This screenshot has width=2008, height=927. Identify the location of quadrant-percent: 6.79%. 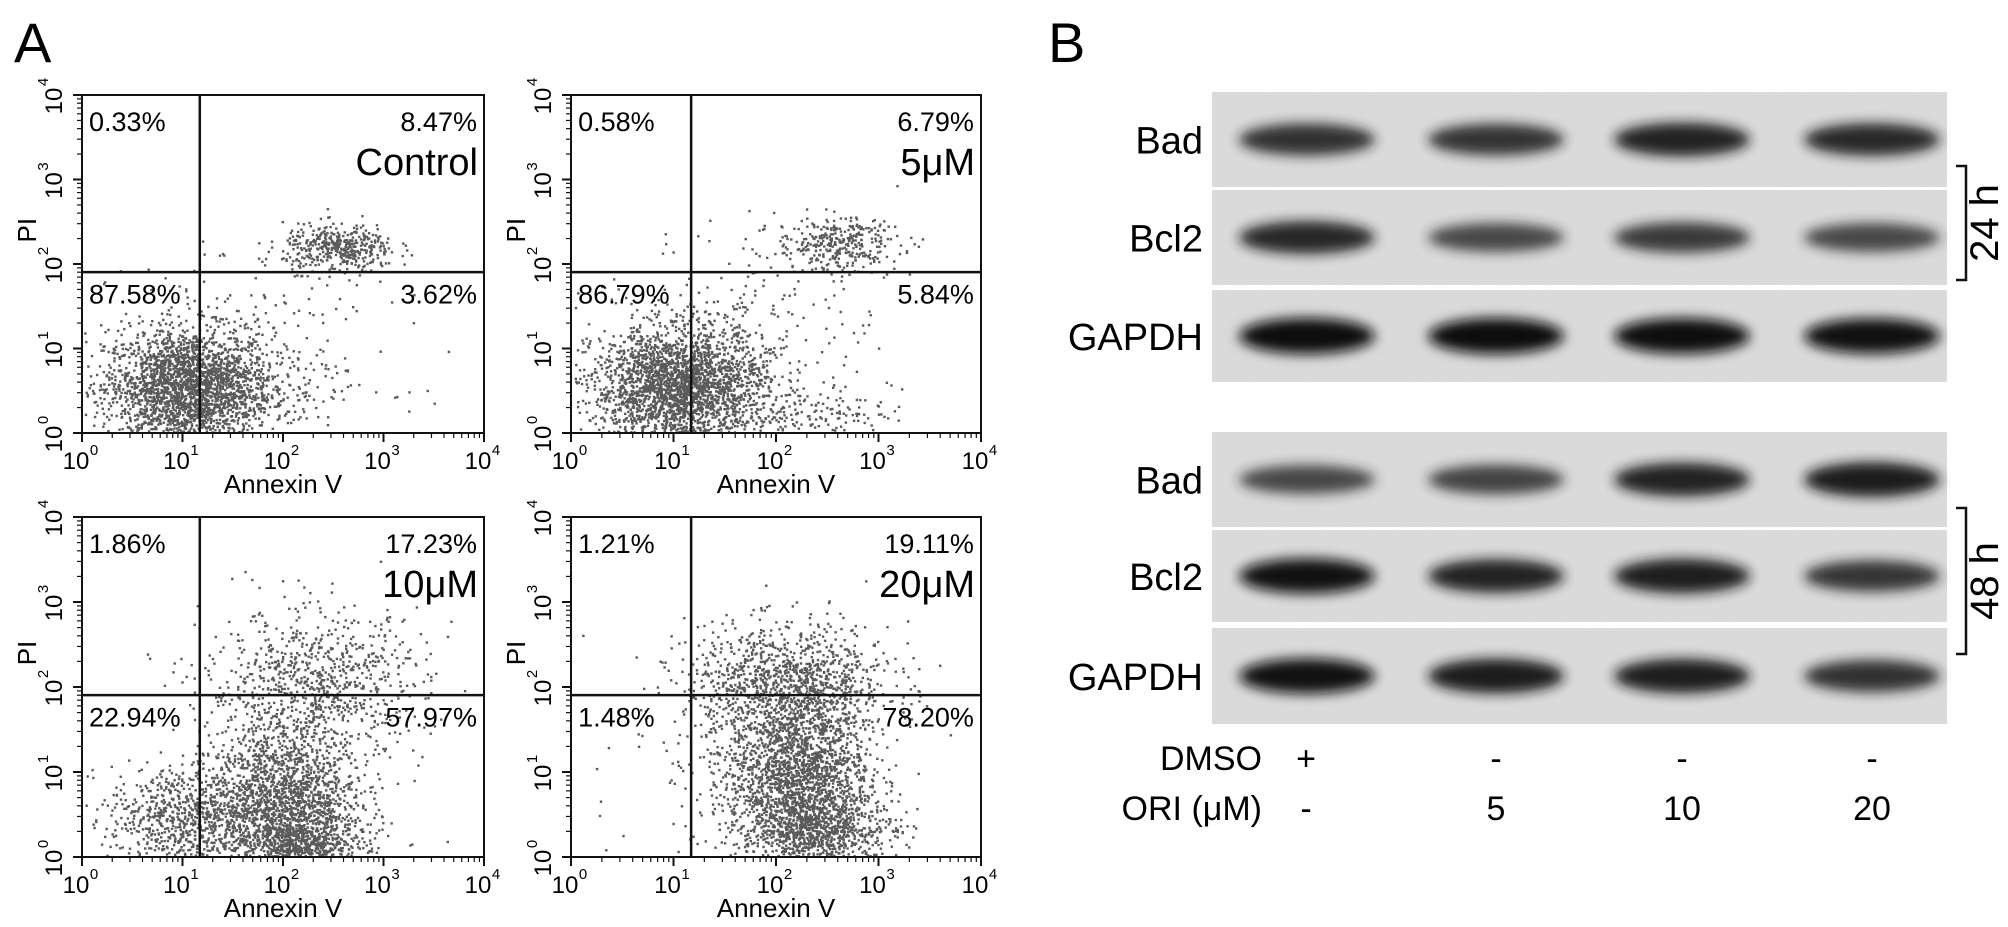
(935, 122).